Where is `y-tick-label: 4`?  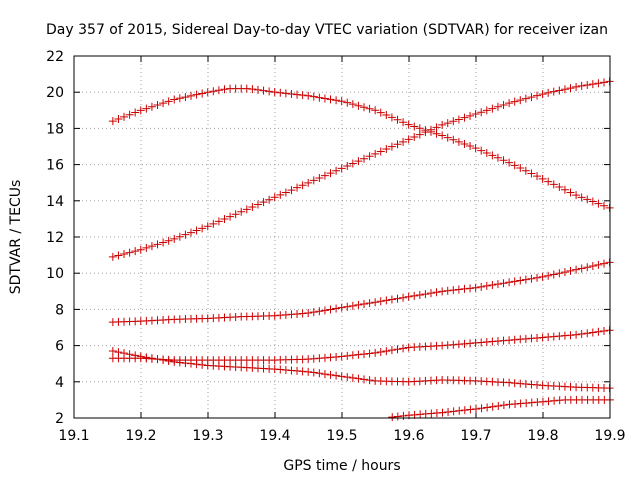 y-tick-label: 4 is located at coordinates (59, 383).